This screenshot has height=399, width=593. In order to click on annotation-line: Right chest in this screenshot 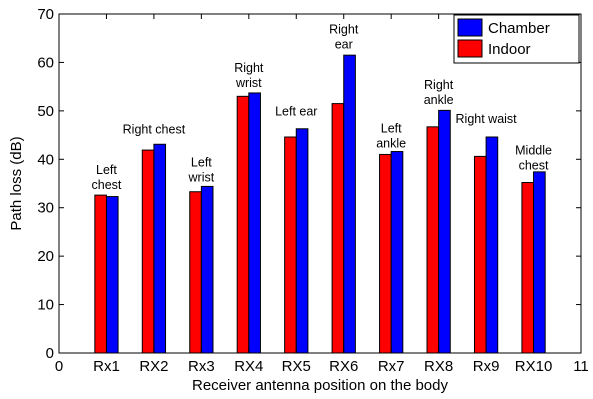, I will do `click(154, 130)`.